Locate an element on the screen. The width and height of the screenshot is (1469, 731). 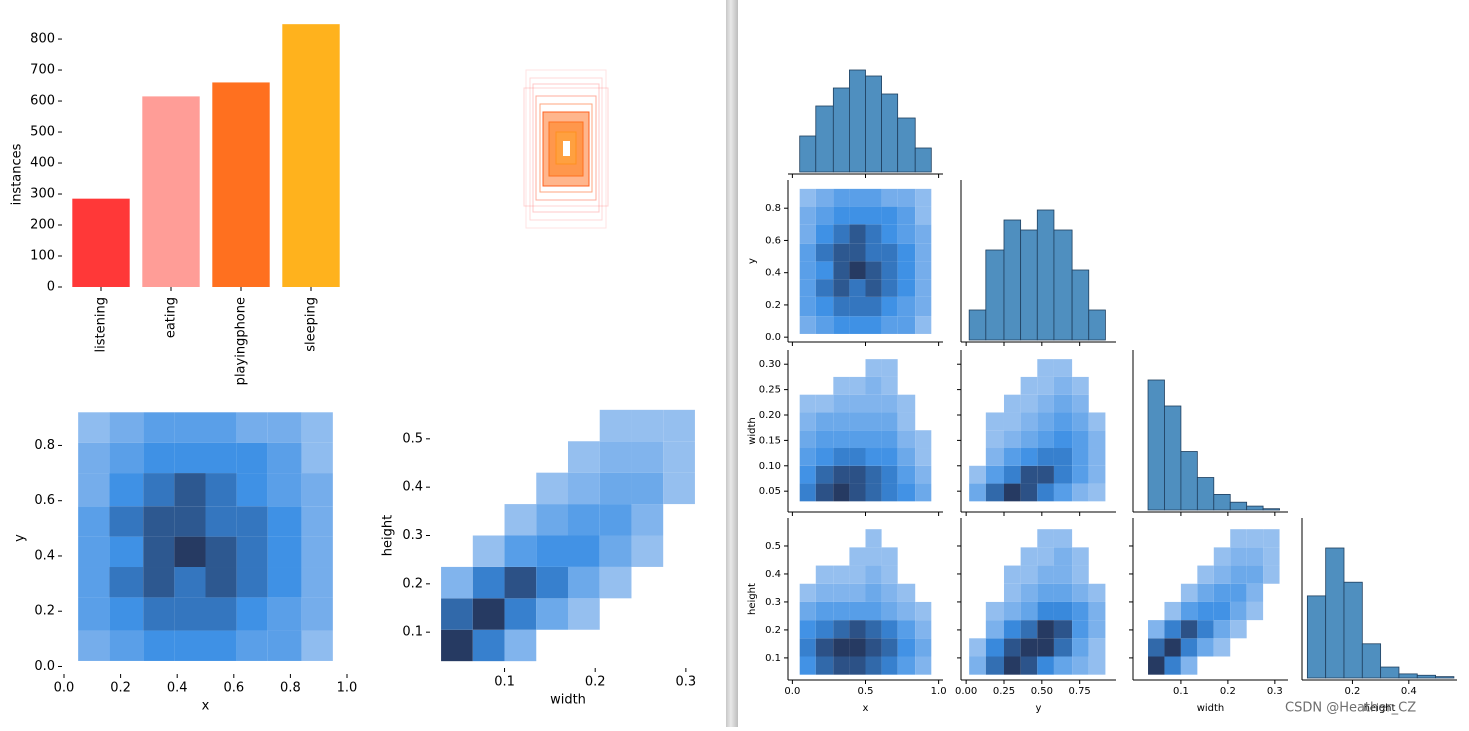
y-tick-label: 700 is located at coordinates (42, 70).